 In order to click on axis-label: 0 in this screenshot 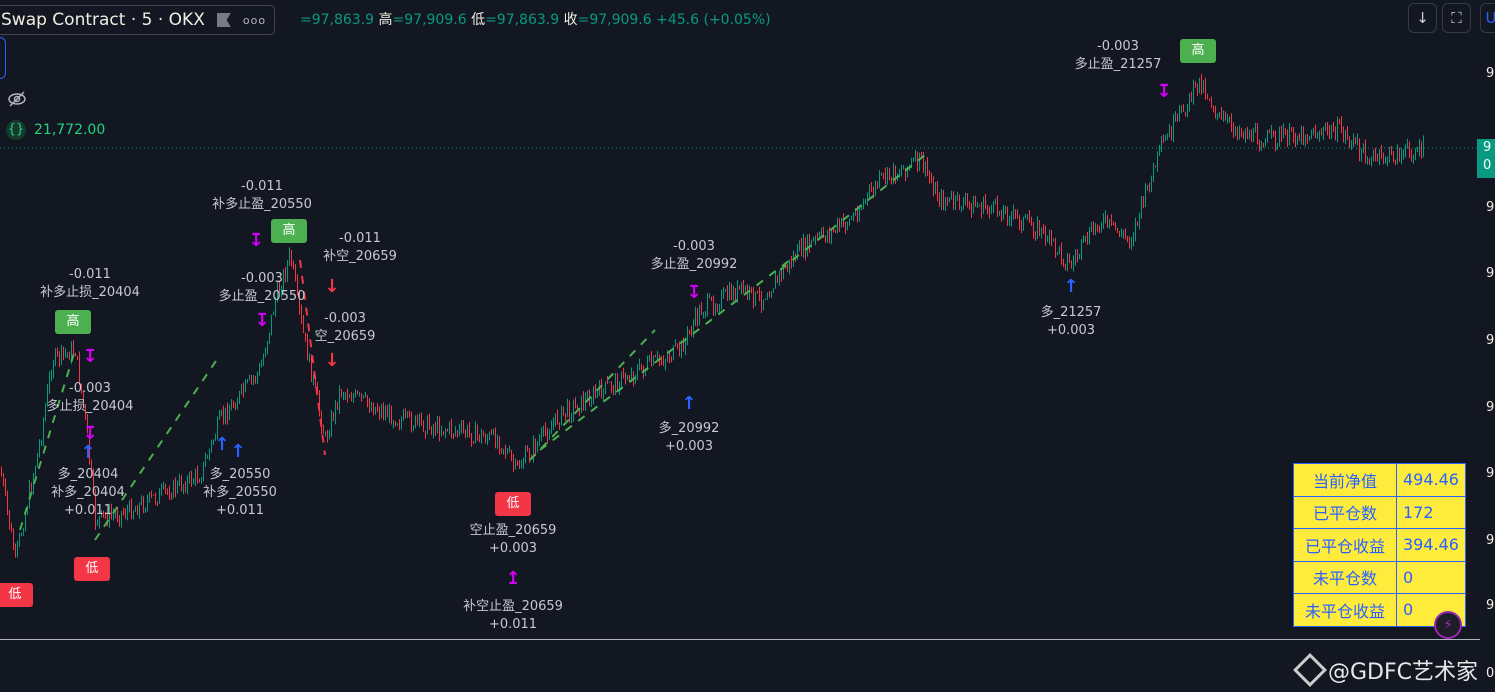, I will do `click(1490, 673)`.